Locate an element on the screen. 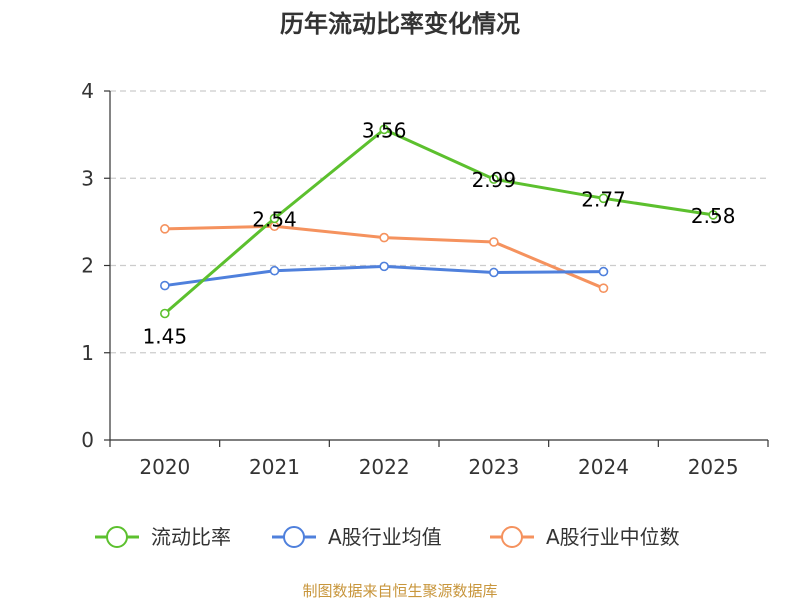 This screenshot has width=800, height=600. data-label: 2.99 is located at coordinates (494, 180).